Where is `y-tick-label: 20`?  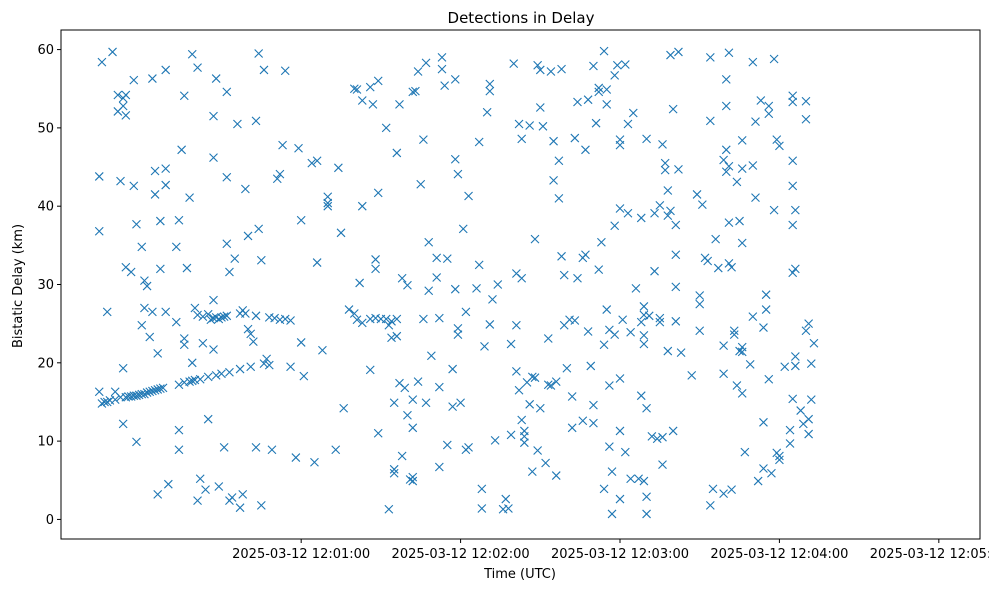 y-tick-label: 20 is located at coordinates (45, 363).